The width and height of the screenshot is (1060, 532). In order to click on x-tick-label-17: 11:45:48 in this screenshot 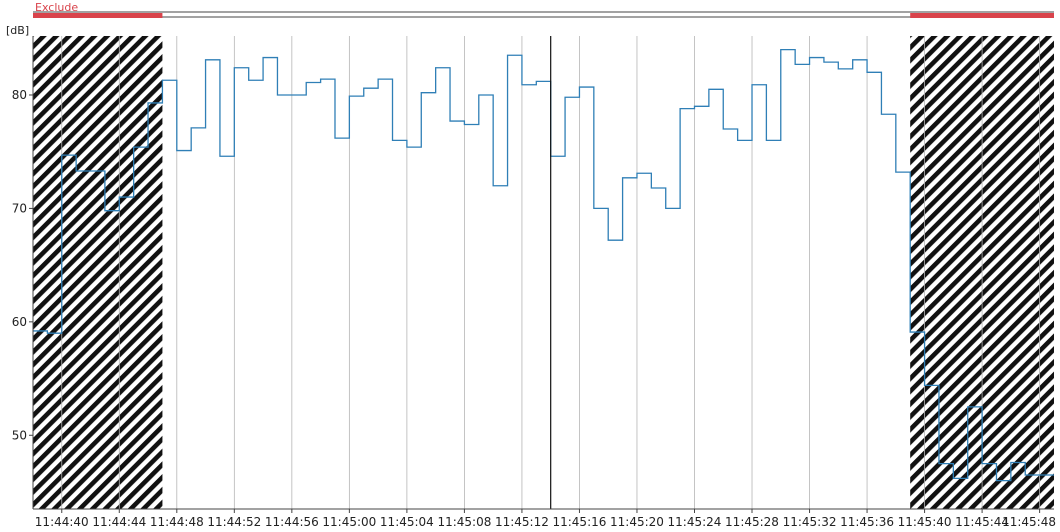, I will do `click(1029, 522)`.